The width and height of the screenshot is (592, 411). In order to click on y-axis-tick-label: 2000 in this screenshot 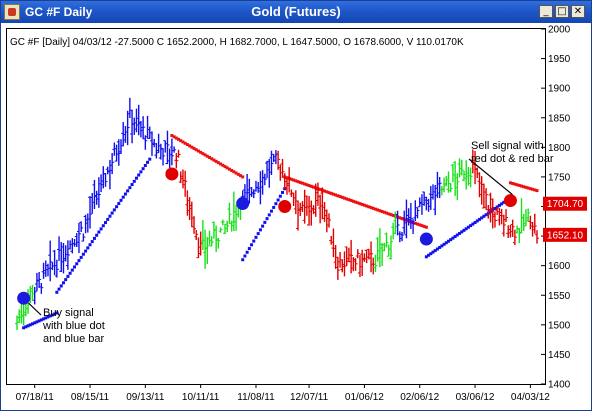, I will do `click(559, 30)`.